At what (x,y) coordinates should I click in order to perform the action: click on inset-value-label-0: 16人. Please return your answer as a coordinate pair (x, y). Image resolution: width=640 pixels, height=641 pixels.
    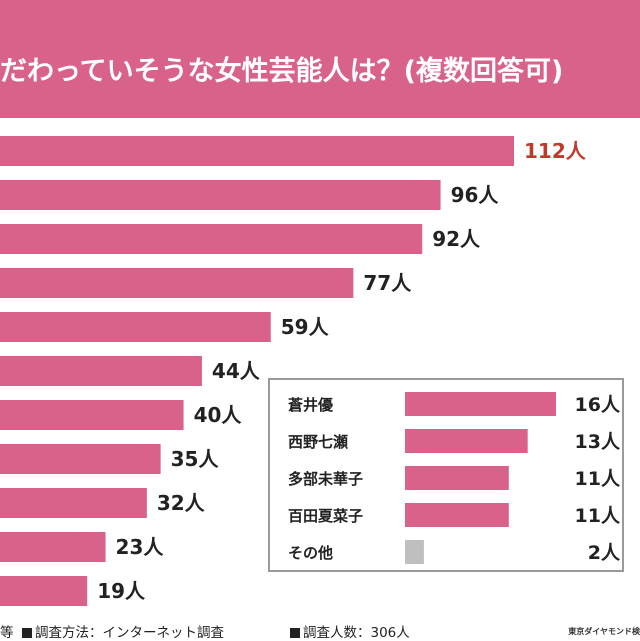
    Looking at the image, I should click on (598, 405).